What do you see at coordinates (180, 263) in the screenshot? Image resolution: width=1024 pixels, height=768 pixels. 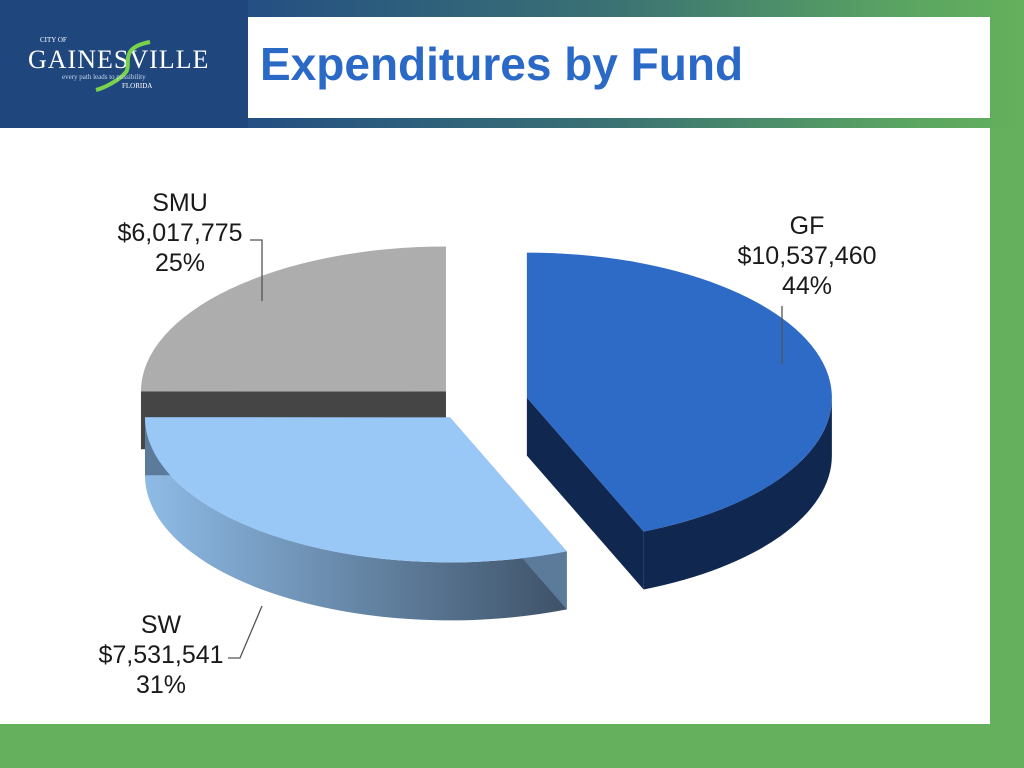 I see `slice-percent-smu: 25%` at bounding box center [180, 263].